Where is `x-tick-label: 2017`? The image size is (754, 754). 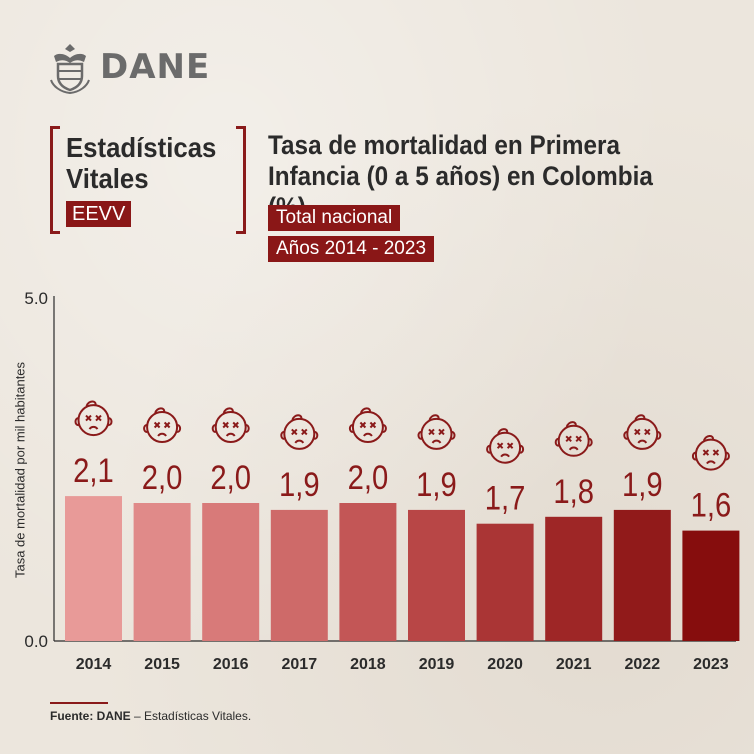
x-tick-label: 2017 is located at coordinates (300, 664).